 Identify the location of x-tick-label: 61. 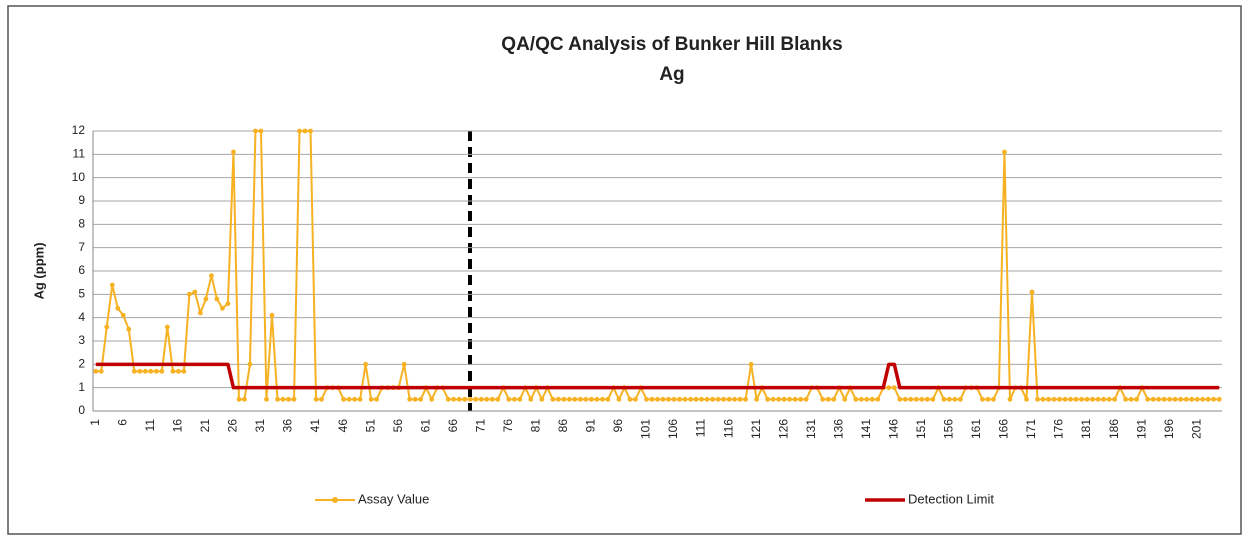
(425, 426).